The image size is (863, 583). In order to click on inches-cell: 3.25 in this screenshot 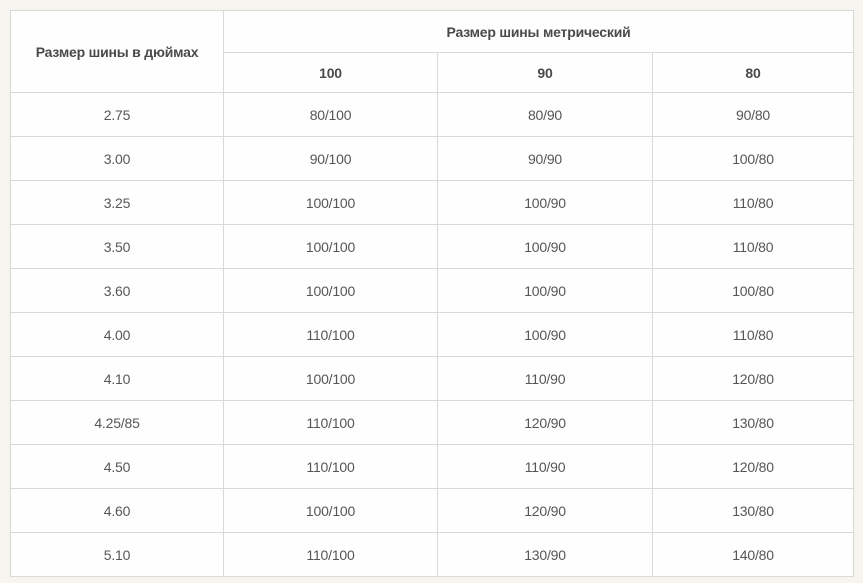, I will do `click(117, 202)`.